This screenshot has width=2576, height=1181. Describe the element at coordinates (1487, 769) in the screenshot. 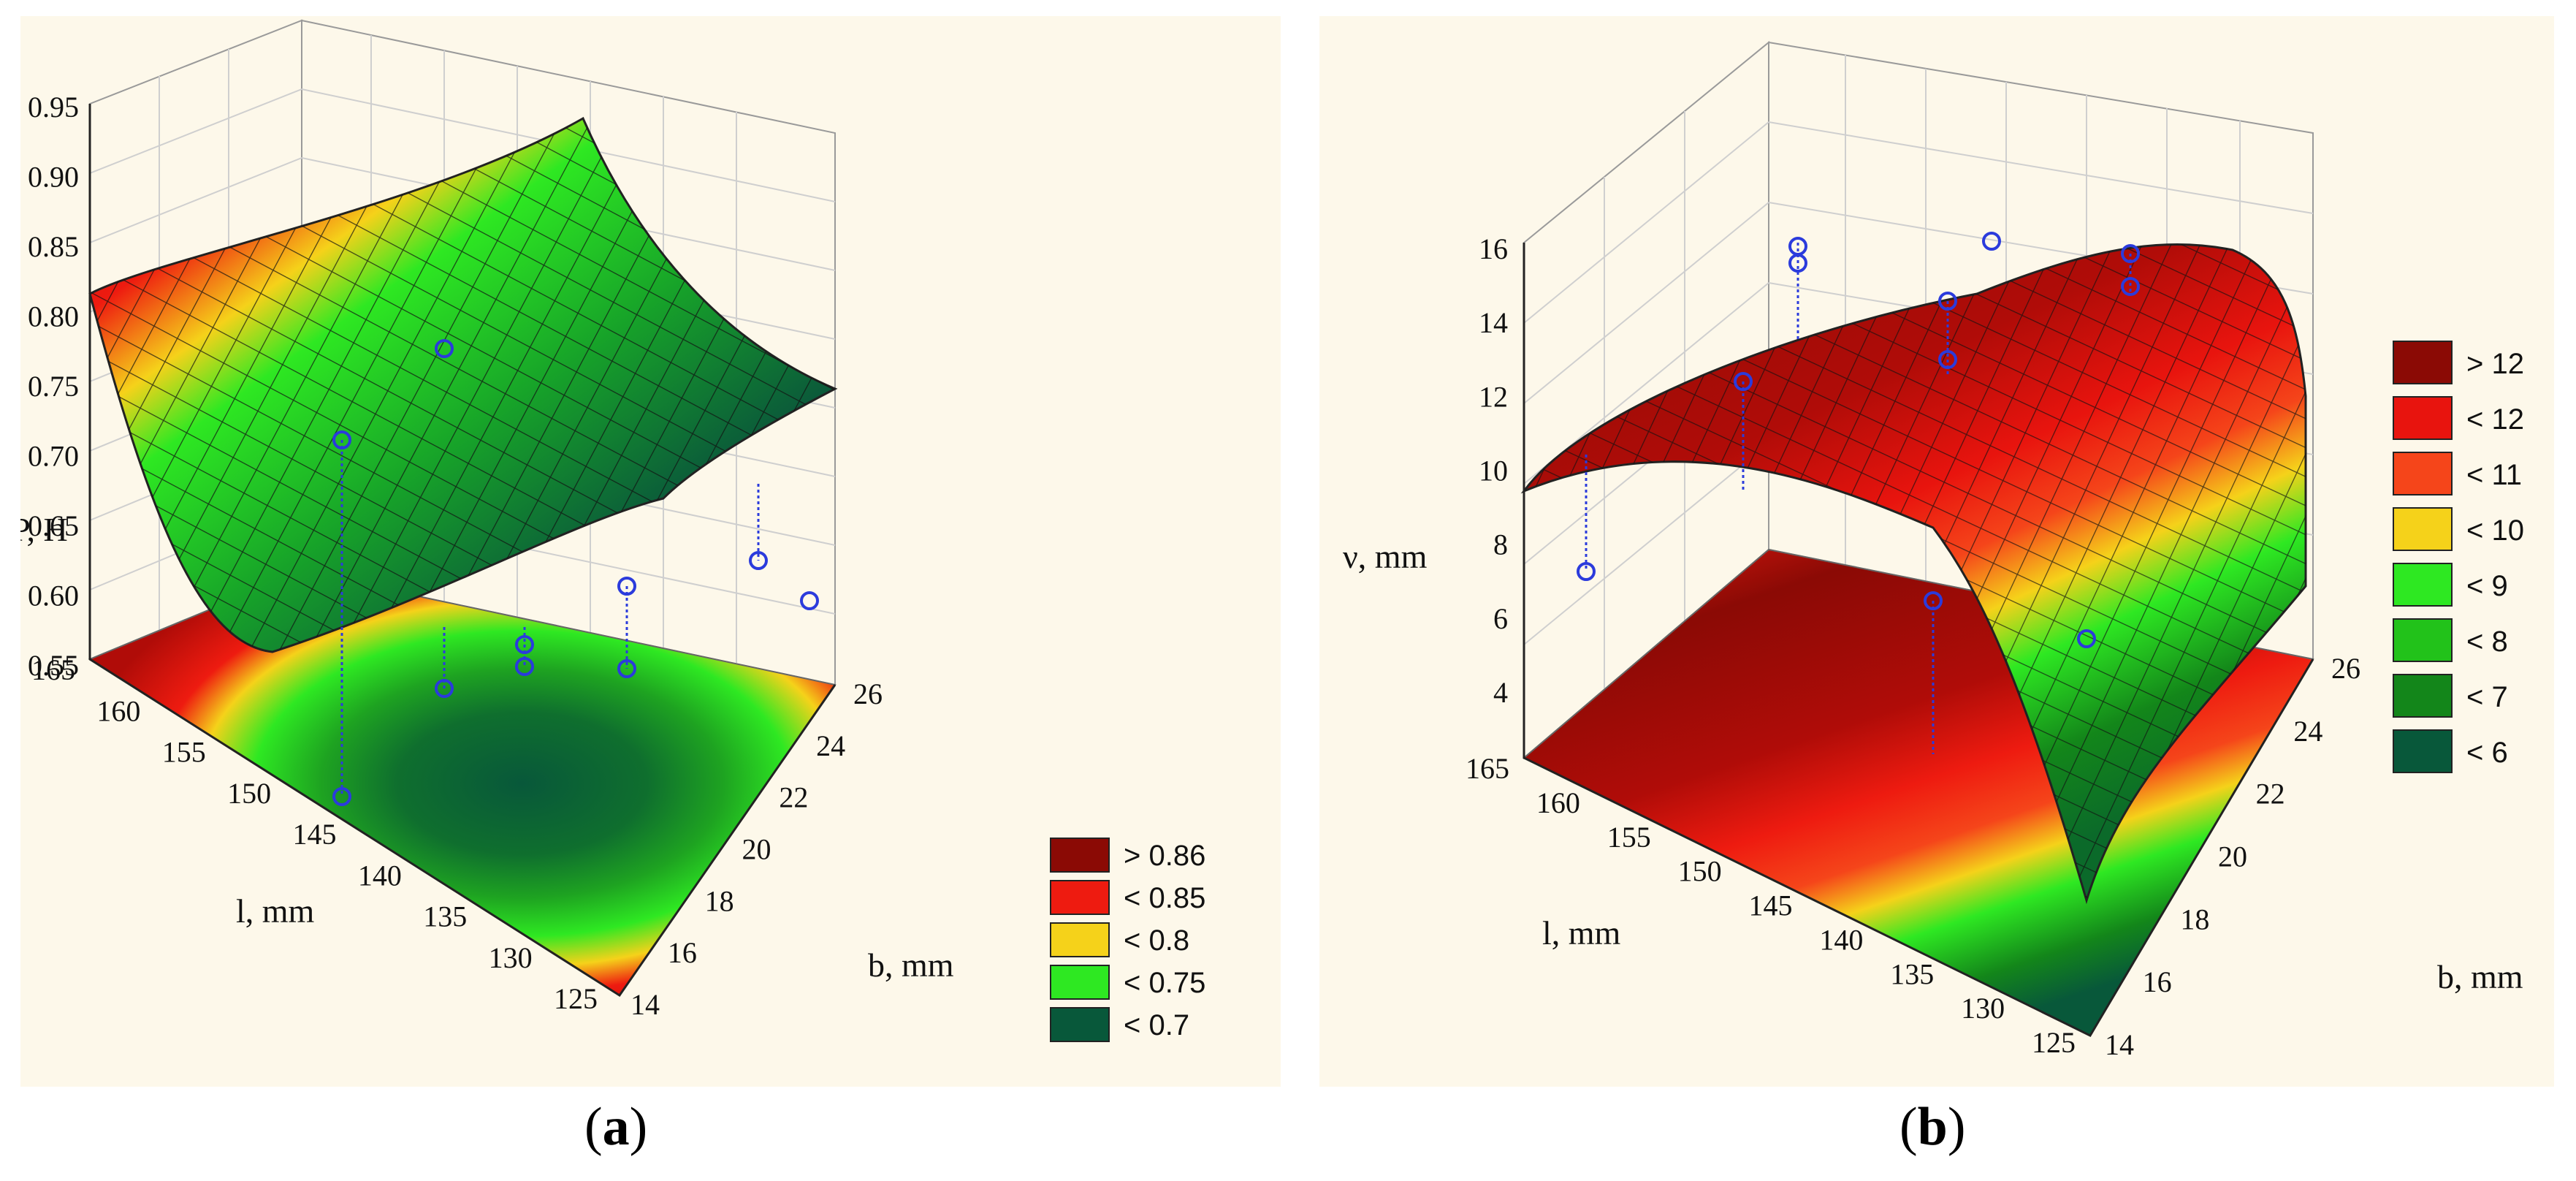

I see `b-y-tick-label: 165` at that location.